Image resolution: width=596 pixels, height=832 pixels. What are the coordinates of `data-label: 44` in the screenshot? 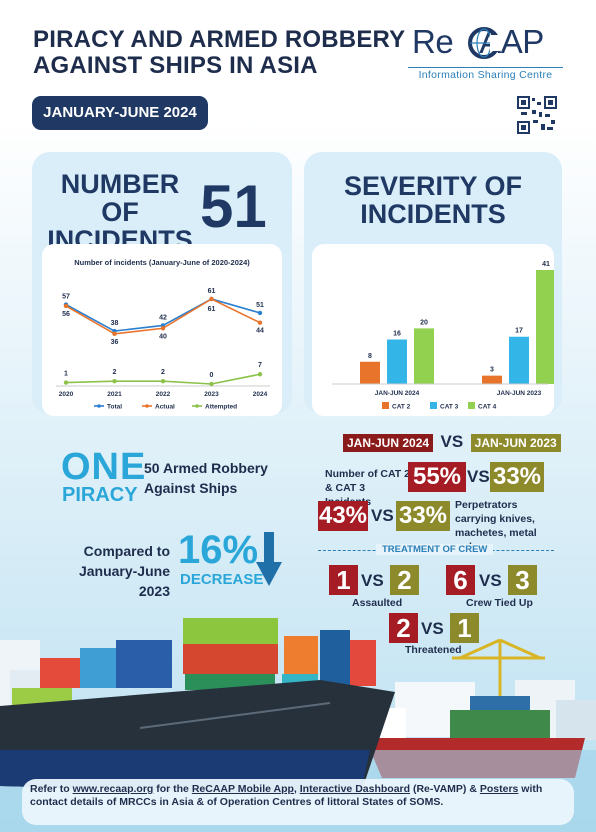 It's located at (260, 331).